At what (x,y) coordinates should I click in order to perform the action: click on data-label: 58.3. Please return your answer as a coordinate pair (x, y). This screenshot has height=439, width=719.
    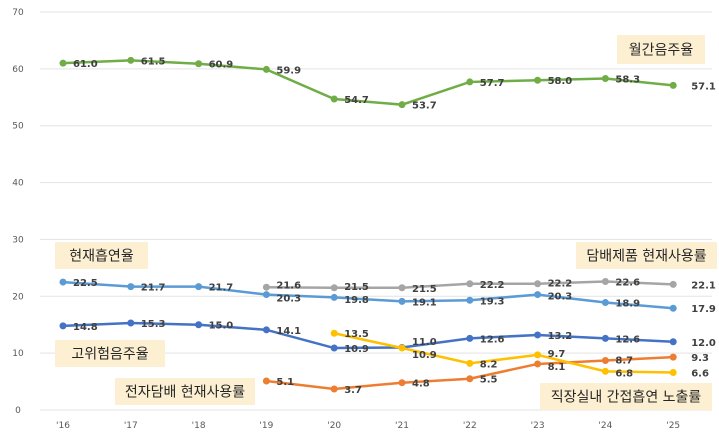
    Looking at the image, I should click on (627, 80).